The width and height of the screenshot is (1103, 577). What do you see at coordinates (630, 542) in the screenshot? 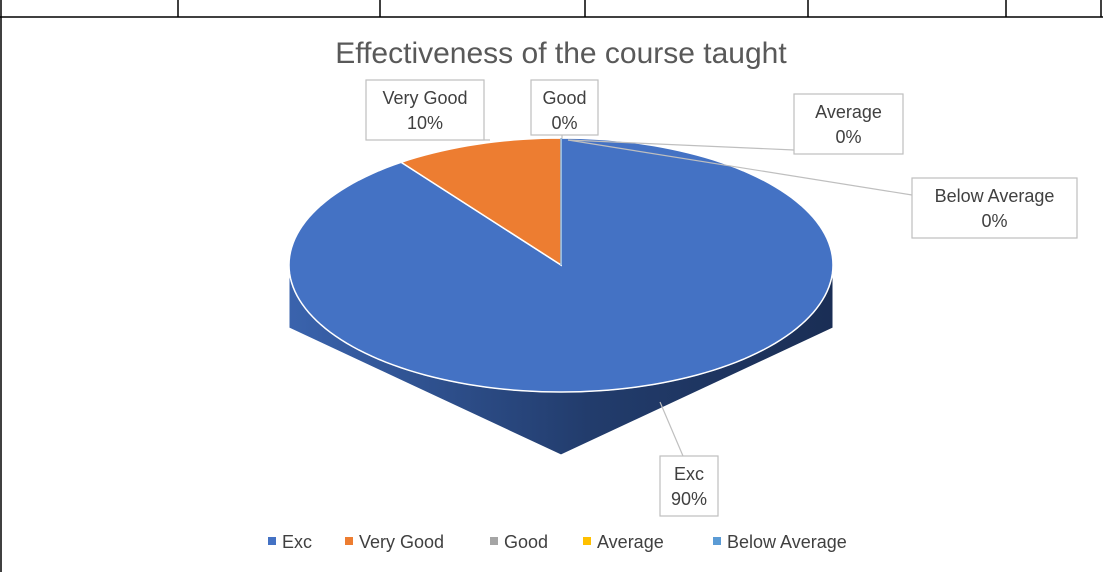
I see `legend-label: Average` at bounding box center [630, 542].